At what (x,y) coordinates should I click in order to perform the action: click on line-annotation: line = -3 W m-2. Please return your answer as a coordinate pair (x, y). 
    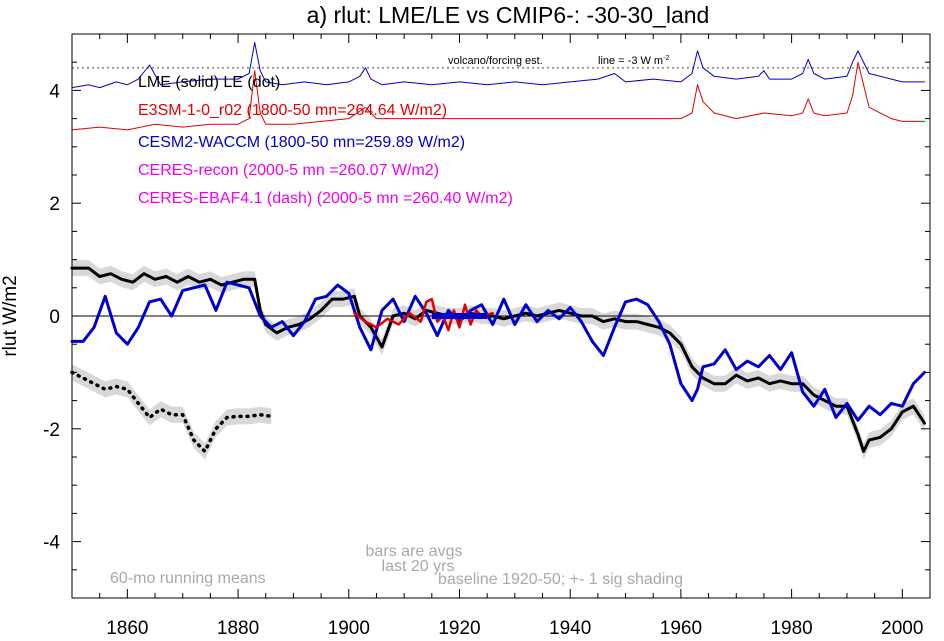
    Looking at the image, I should click on (633, 61).